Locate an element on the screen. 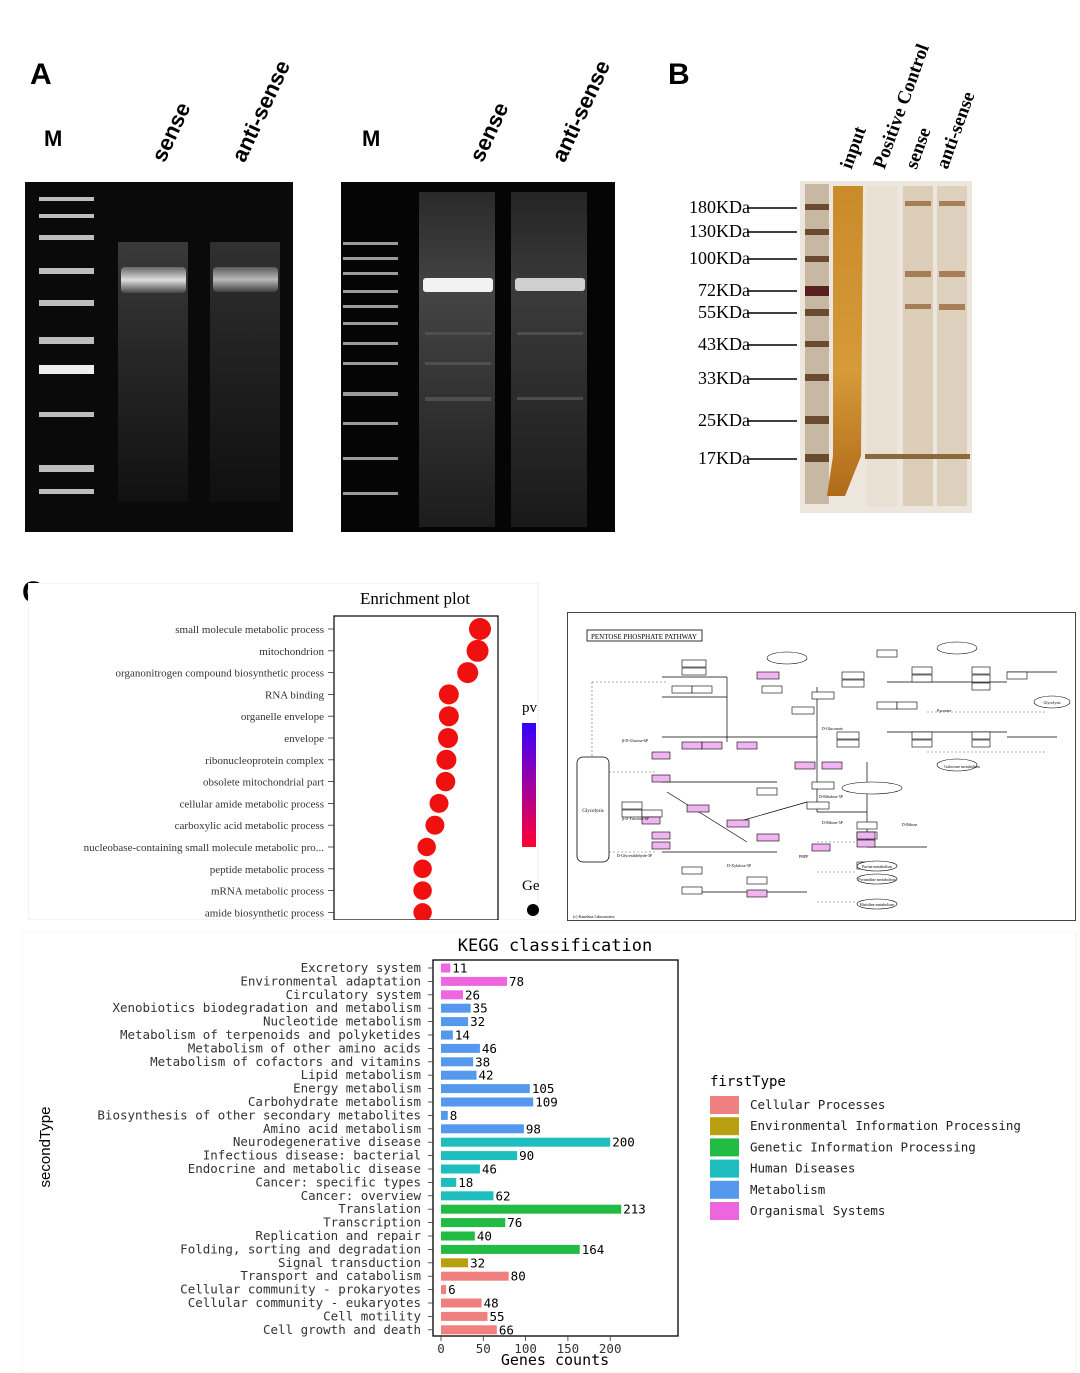 This screenshot has width=1080, height=1373. gel1-lane-sense: sense is located at coordinates (171, 132).